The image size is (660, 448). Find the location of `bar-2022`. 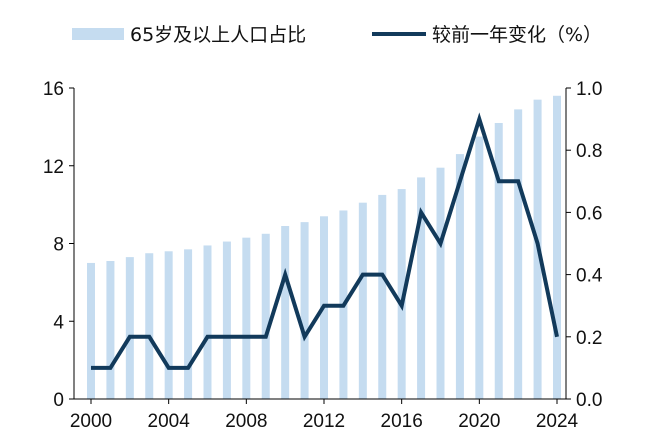

bar-2022 is located at coordinates (518, 254).